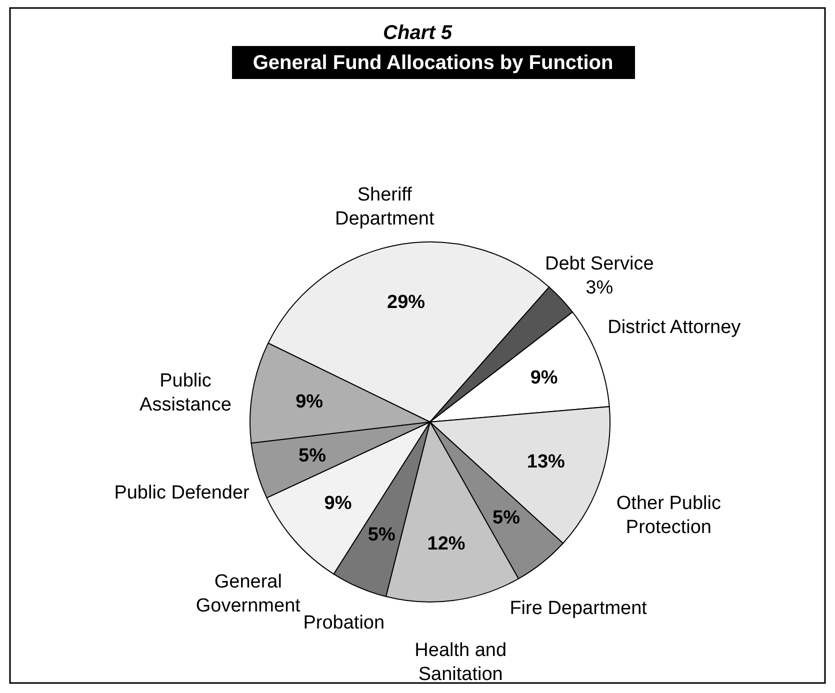 This screenshot has width=835, height=693. What do you see at coordinates (579, 609) in the screenshot?
I see `slice-label: Fire Department` at bounding box center [579, 609].